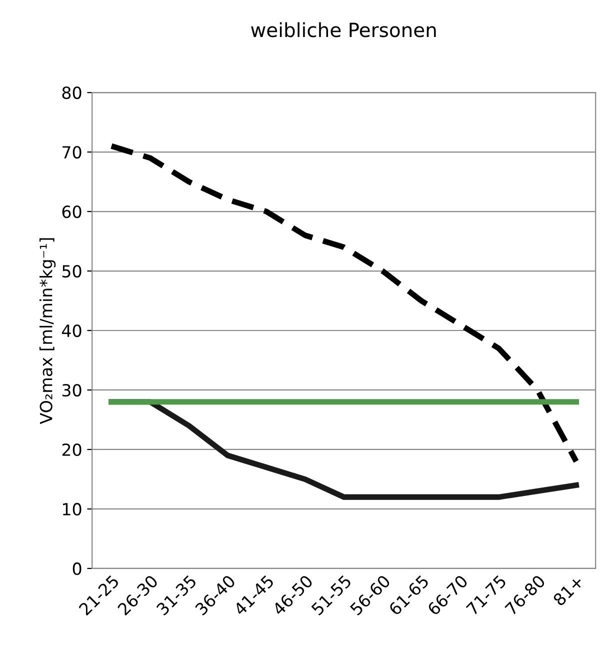 The image size is (614, 661). Describe the element at coordinates (47, 331) in the screenshot. I see `y-axis-title: VO₂max [ml/min*kg⁻¹]` at that location.